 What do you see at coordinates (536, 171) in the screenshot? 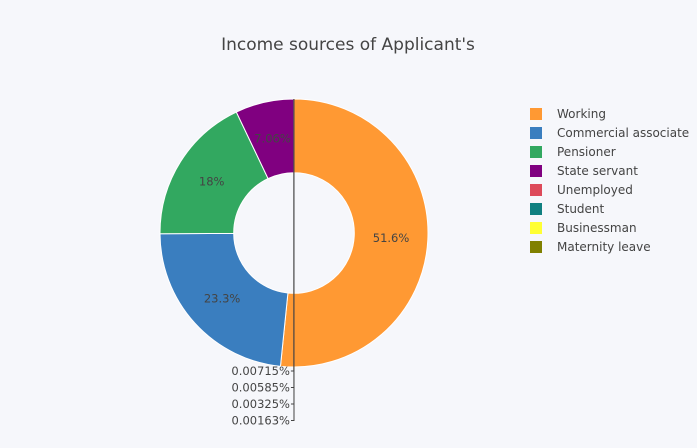
I see `legend-swatch-state-servant` at bounding box center [536, 171].